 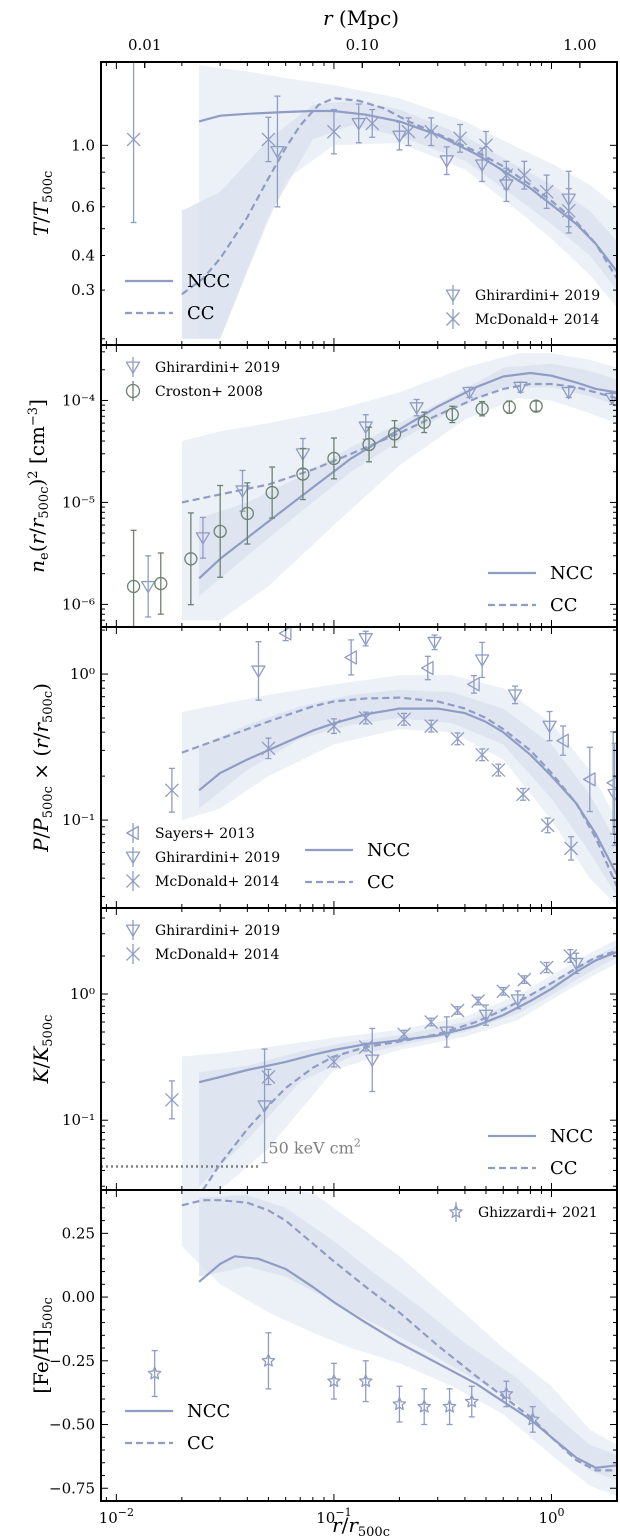 I want to click on temperature-scatter-band-dark, so click(x=399, y=219).